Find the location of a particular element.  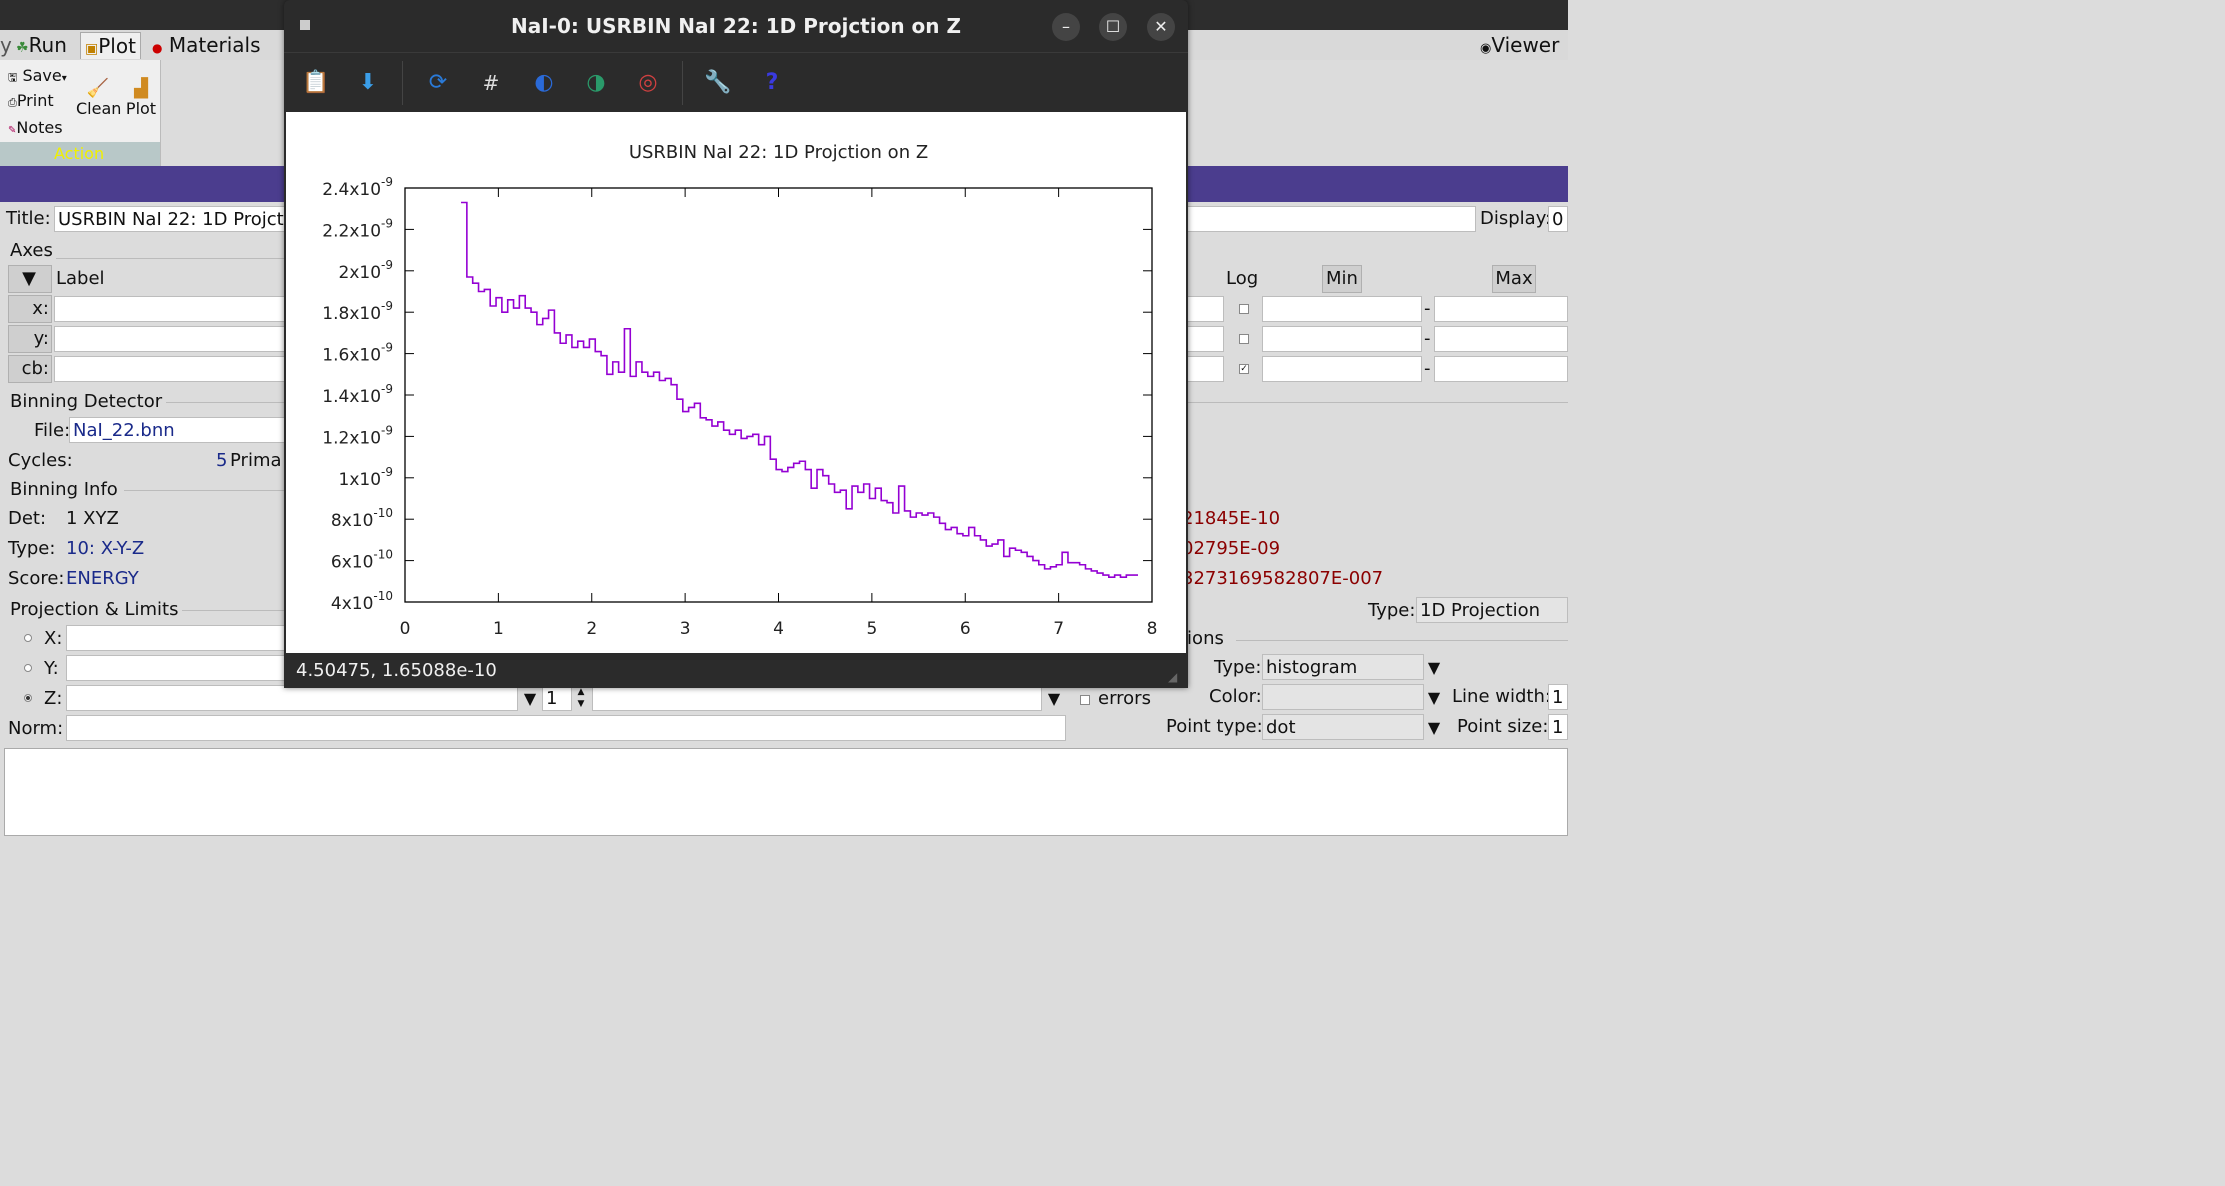

pointsize-input: 1 is located at coordinates (1558, 727).